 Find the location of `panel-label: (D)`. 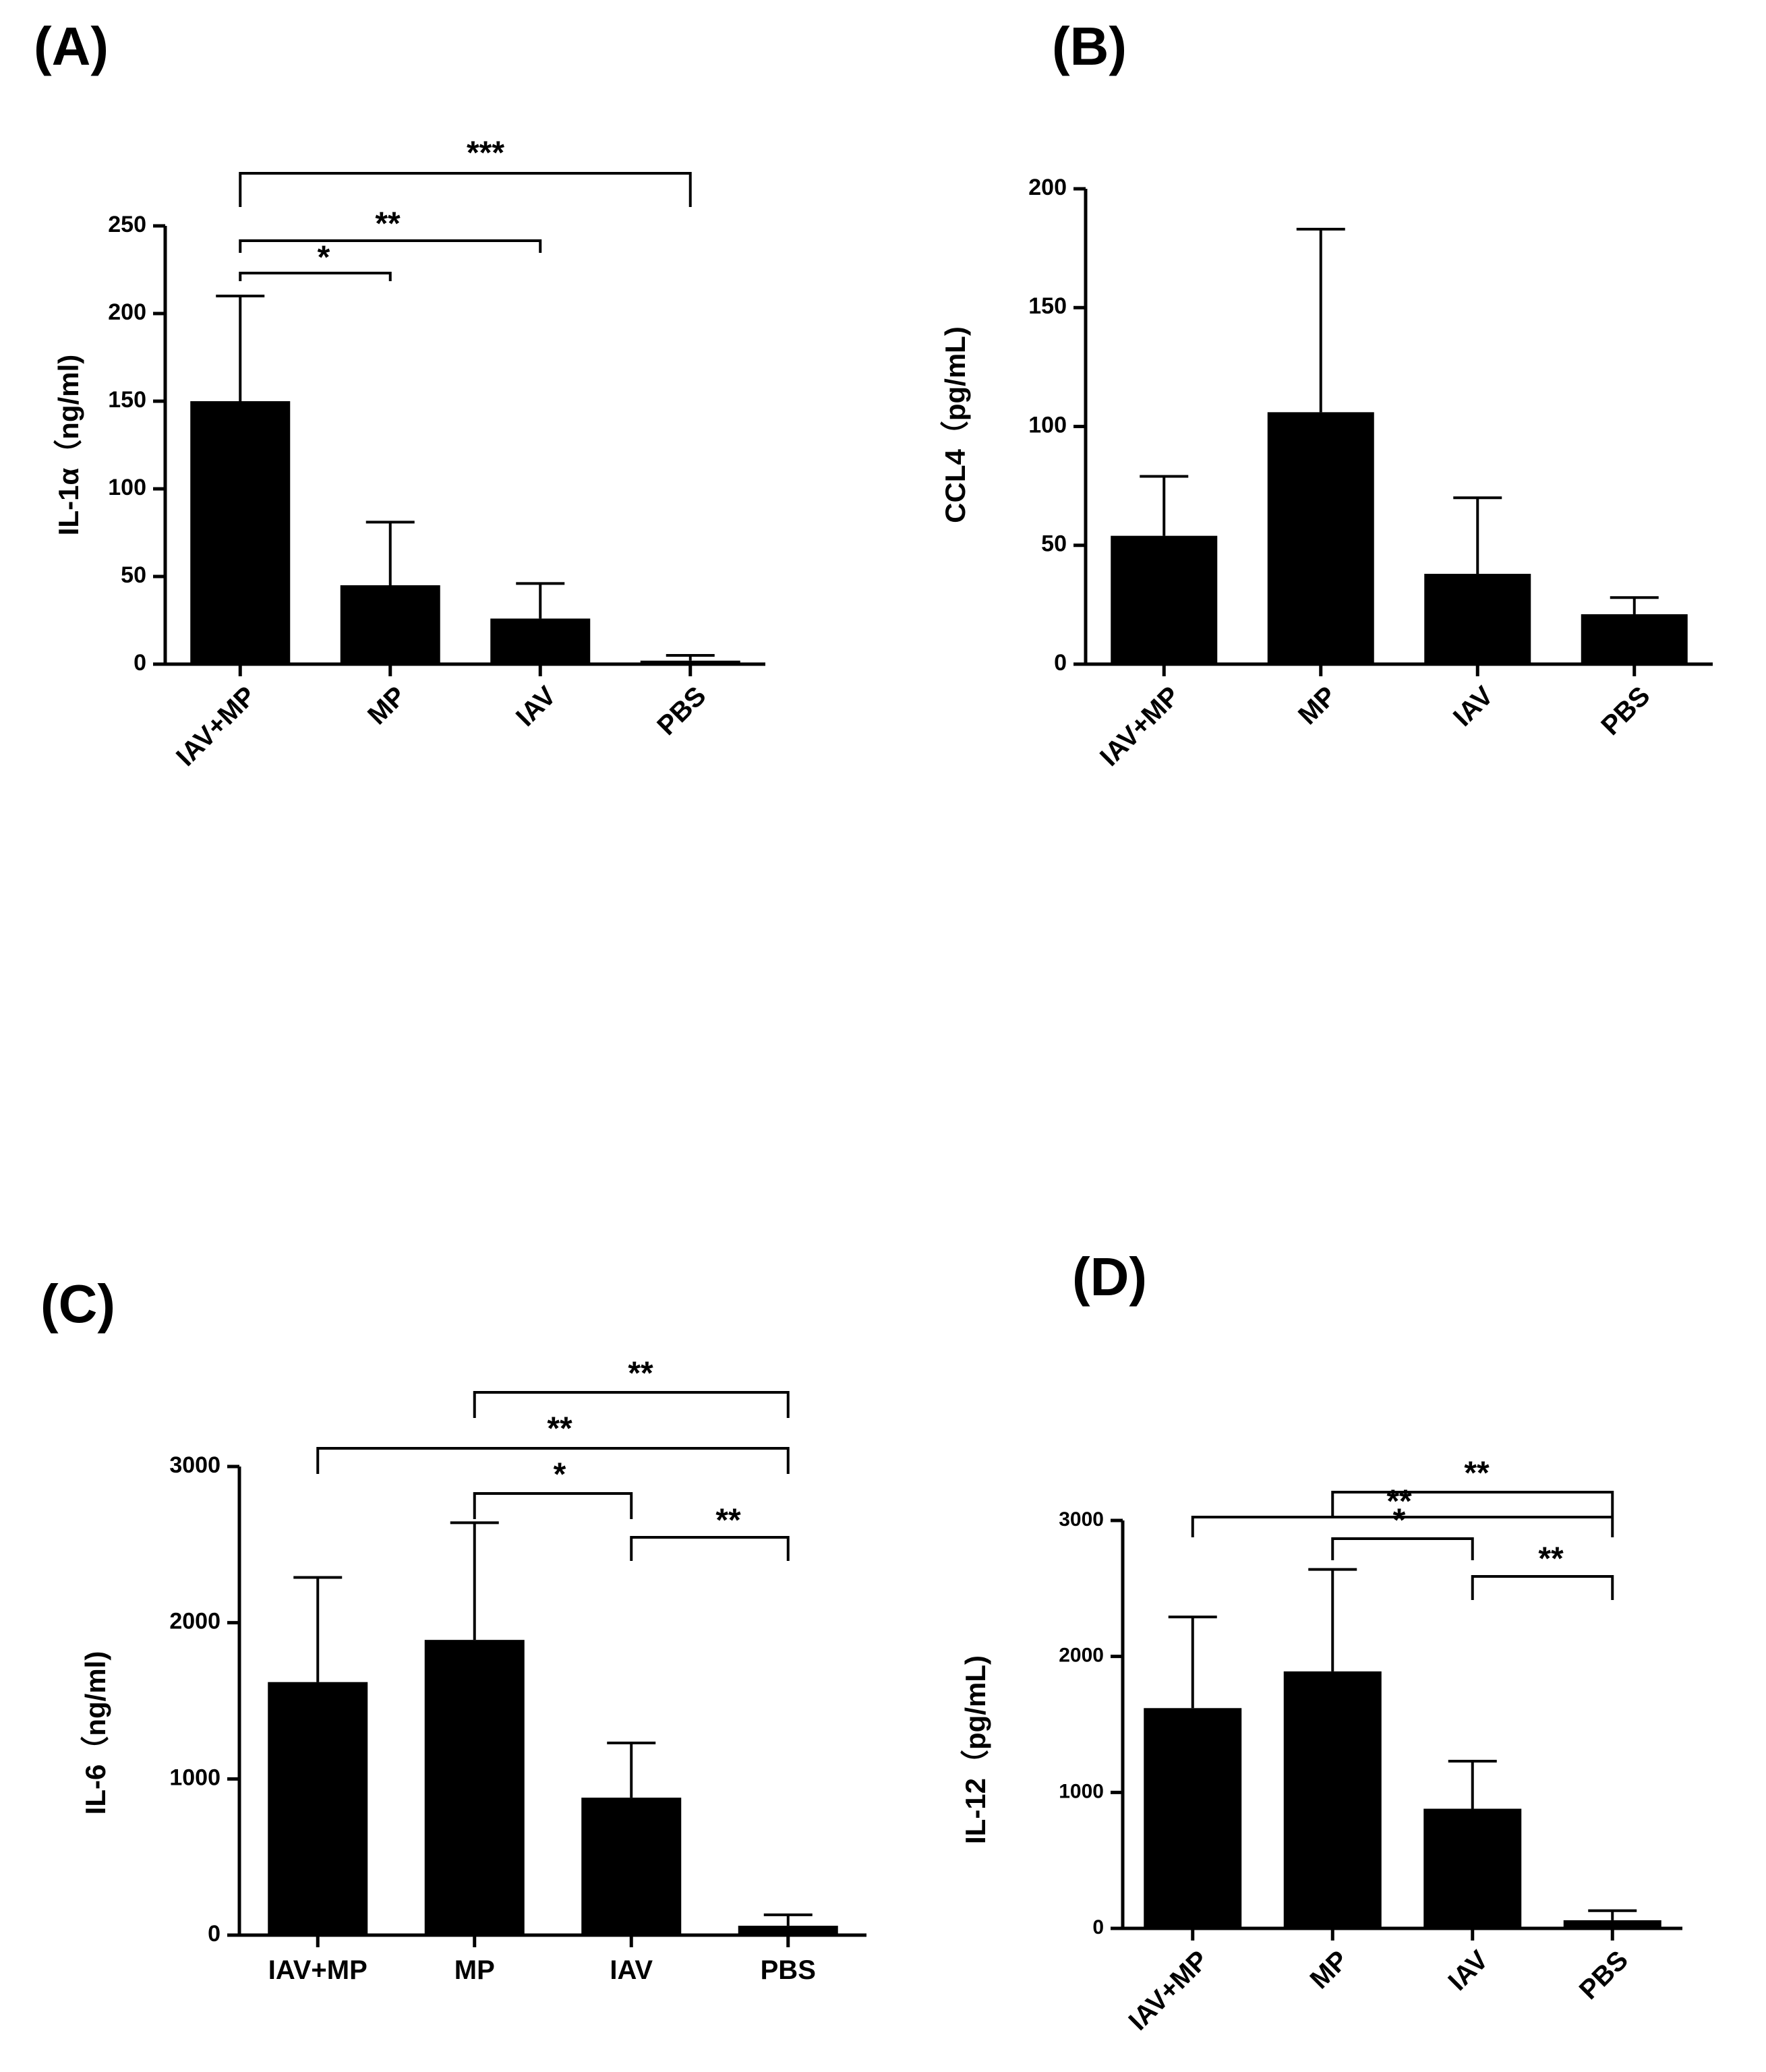

panel-label: (D) is located at coordinates (1109, 1277).